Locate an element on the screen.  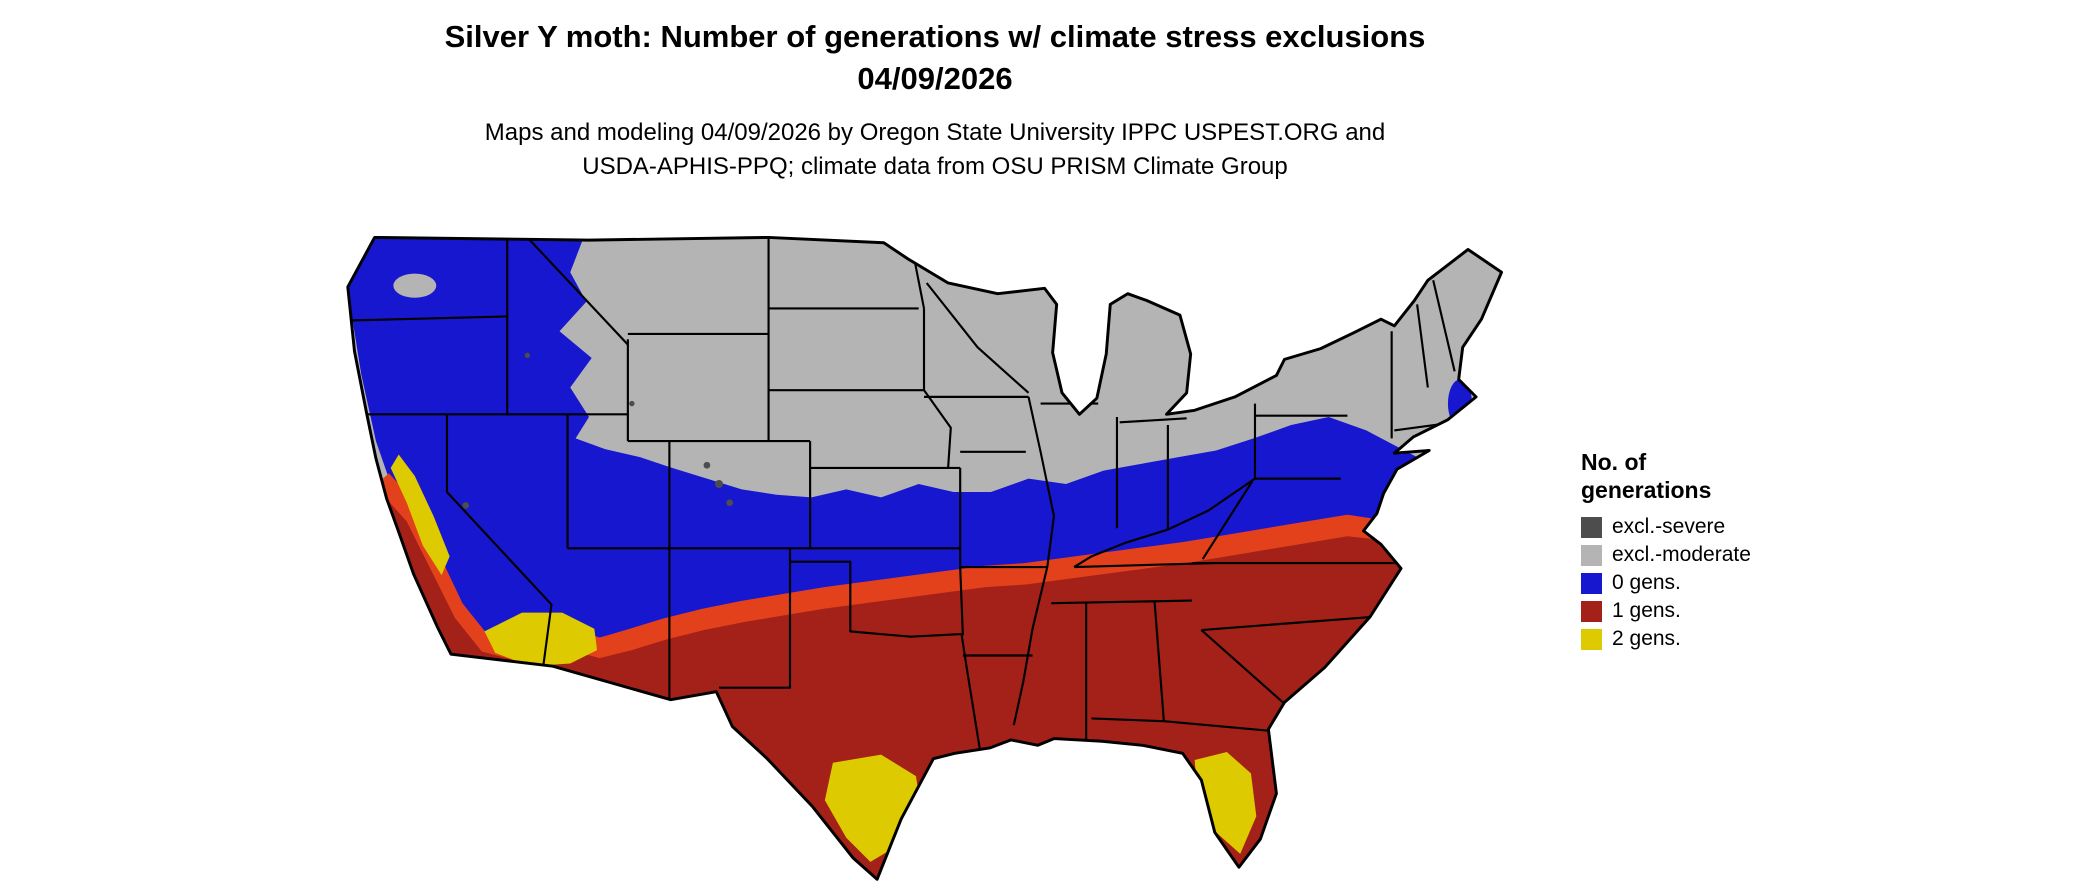
legend-item: excl.-moderate is located at coordinates (1731, 555).